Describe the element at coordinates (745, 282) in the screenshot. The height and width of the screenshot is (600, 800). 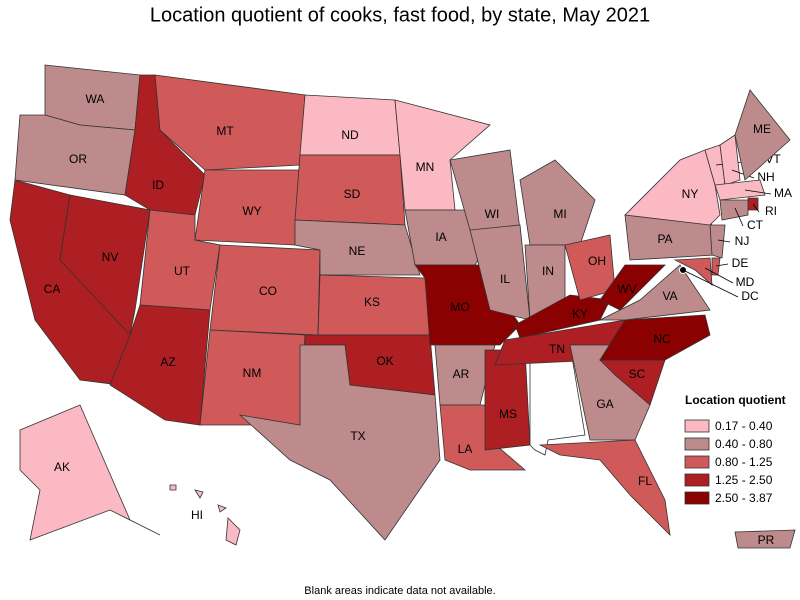
I see `state-label: MD` at that location.